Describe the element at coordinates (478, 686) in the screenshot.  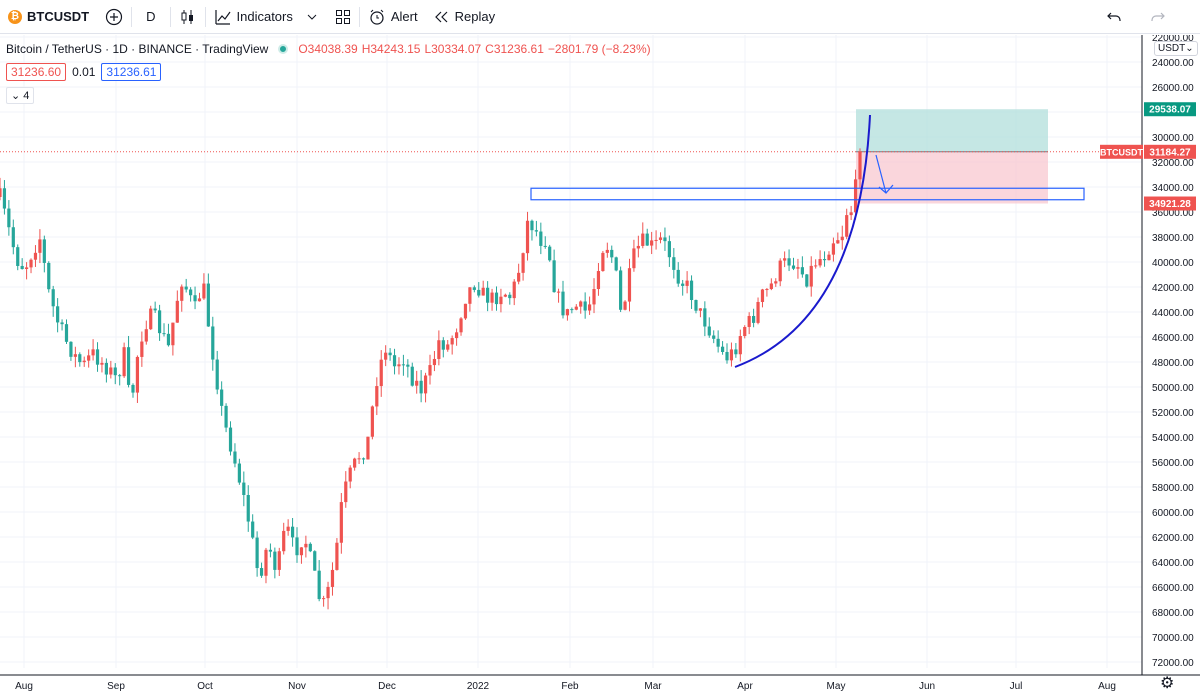
I see `time-tick-label: 2022` at that location.